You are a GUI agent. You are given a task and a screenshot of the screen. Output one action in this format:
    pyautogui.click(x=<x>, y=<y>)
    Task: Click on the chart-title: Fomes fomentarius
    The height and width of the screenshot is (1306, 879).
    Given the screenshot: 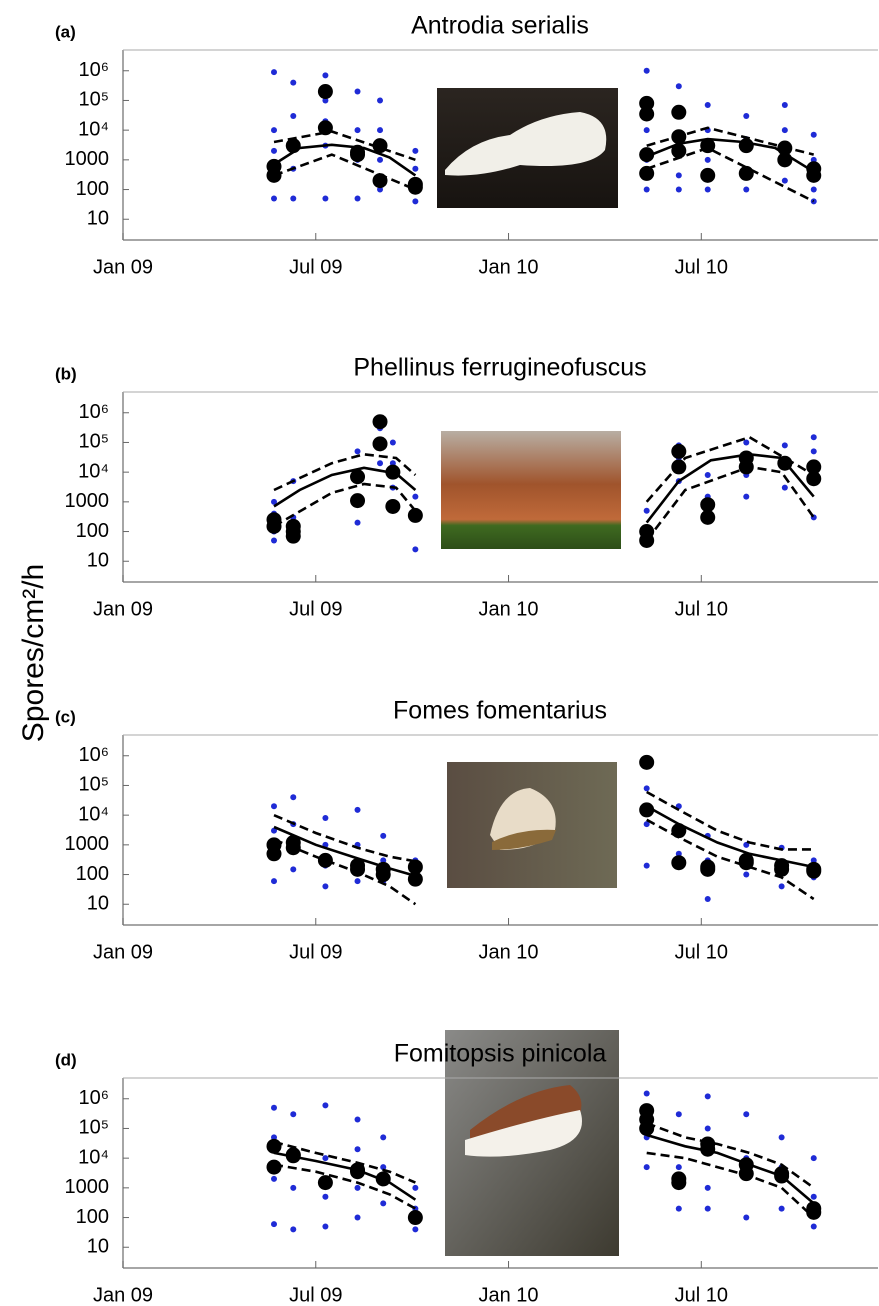 What is the action you would take?
    pyautogui.click(x=500, y=711)
    